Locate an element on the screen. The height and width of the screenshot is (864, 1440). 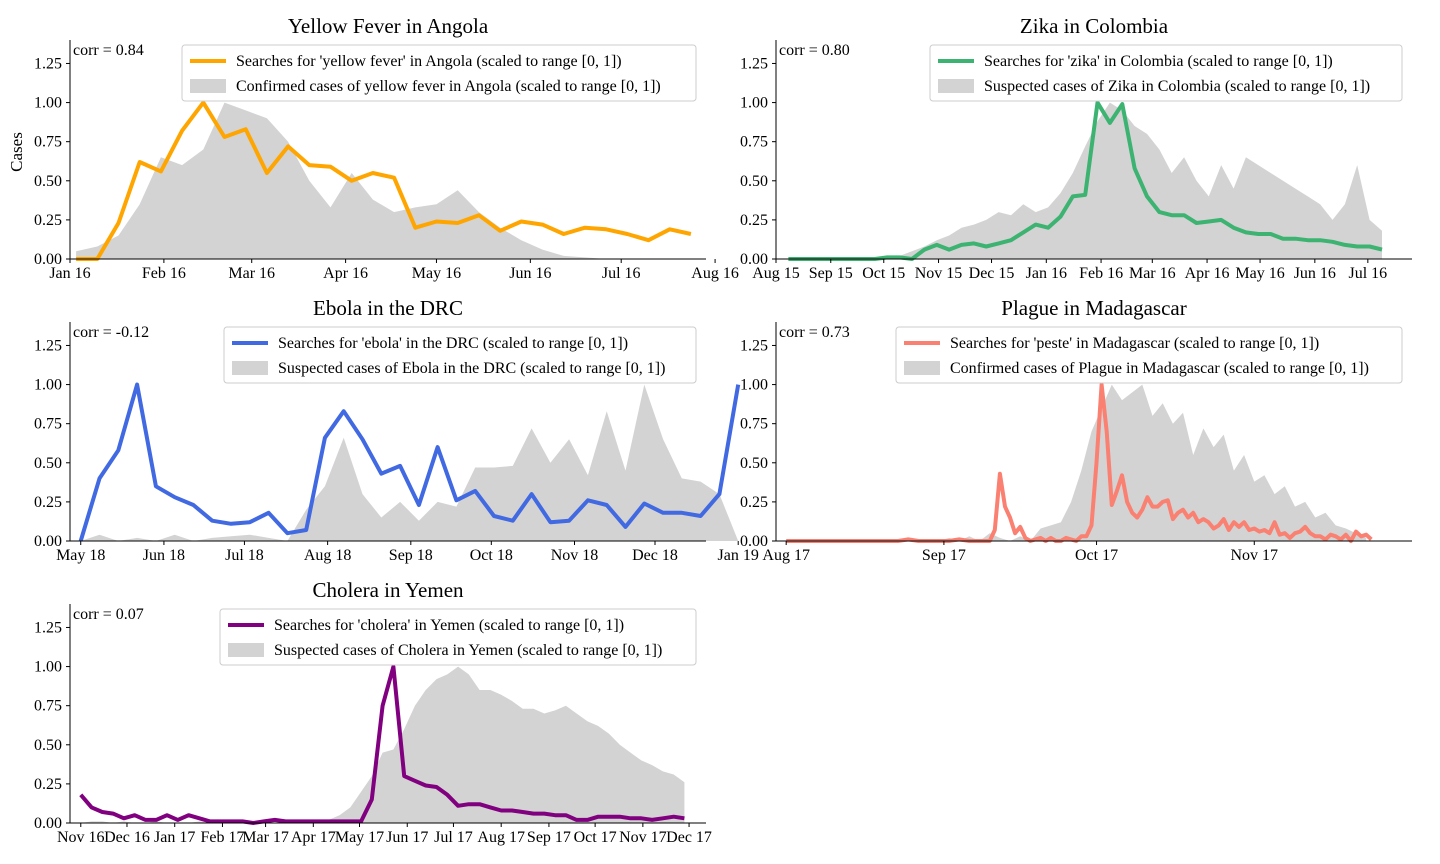
chart-5-searches-line is located at coordinates (382, 744).